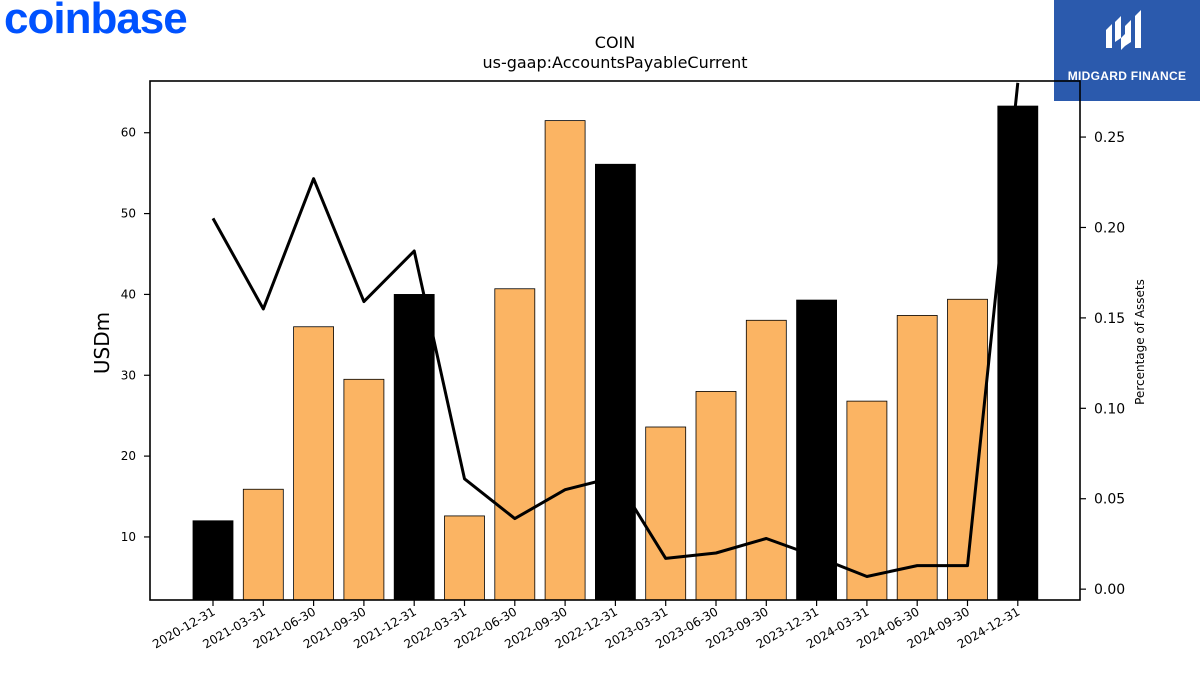 This screenshot has height=675, width=1200. What do you see at coordinates (614, 62) in the screenshot?
I see `chart-subtitle: us-gaap:AccountsPayableCurrent` at bounding box center [614, 62].